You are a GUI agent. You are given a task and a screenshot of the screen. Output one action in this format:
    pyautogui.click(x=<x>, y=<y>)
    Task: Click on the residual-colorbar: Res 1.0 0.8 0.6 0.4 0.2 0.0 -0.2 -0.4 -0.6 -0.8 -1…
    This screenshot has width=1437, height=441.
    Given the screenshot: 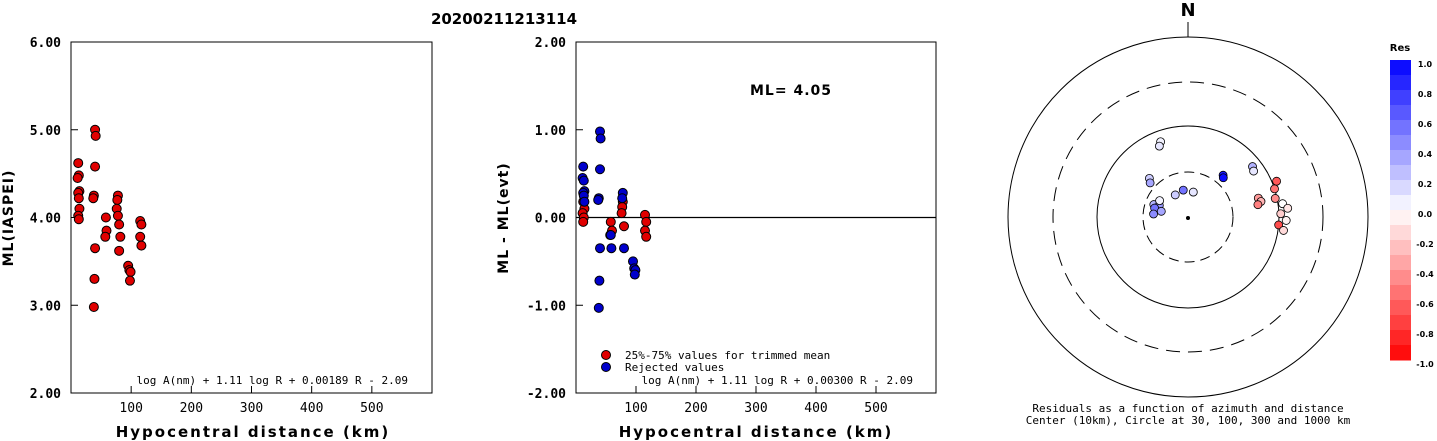 What is the action you would take?
    pyautogui.click(x=1412, y=206)
    